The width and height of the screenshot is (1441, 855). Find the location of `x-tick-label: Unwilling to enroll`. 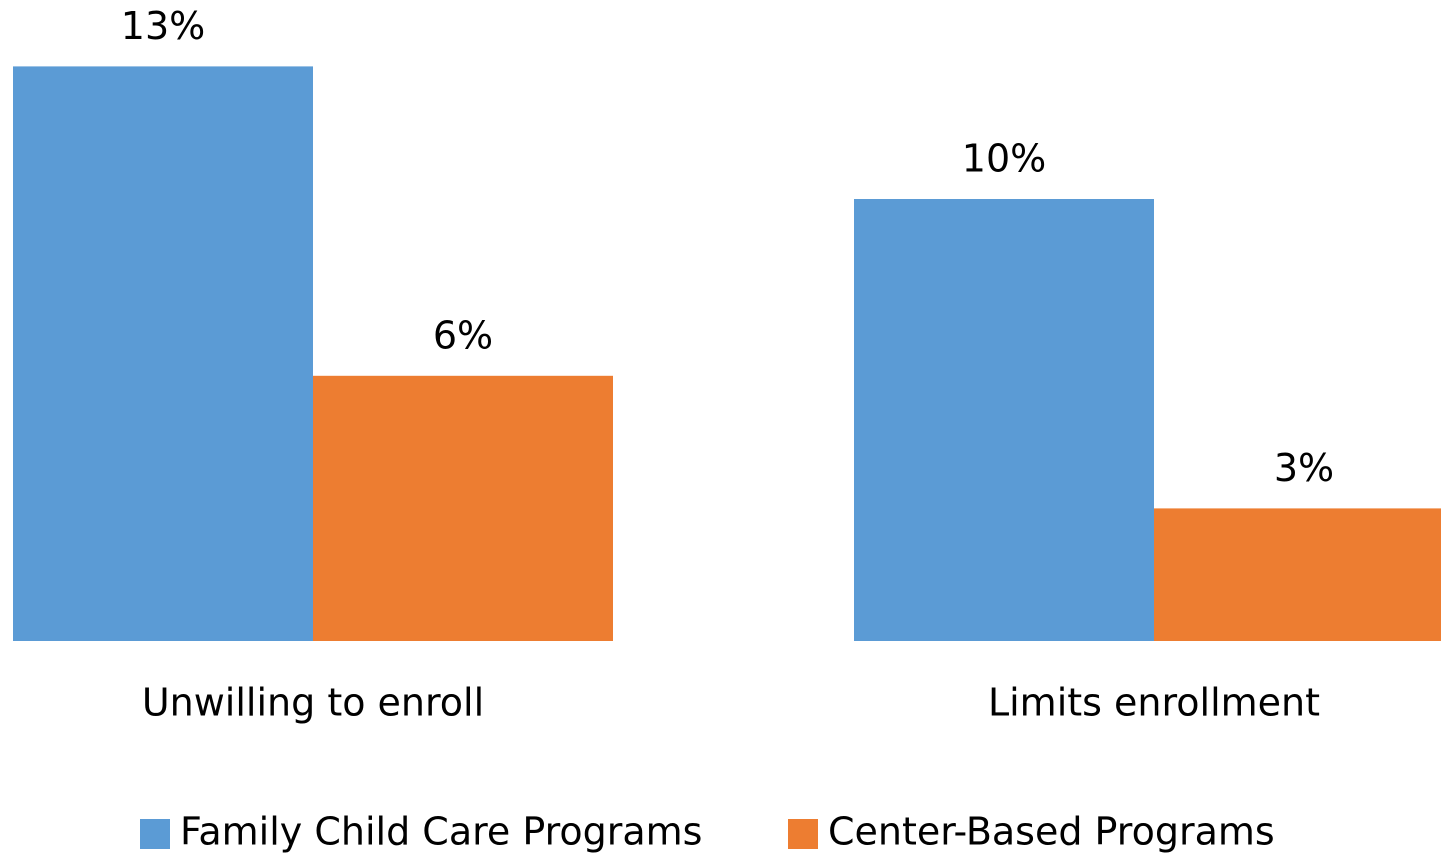

x-tick-label: Unwilling to enroll is located at coordinates (313, 703).